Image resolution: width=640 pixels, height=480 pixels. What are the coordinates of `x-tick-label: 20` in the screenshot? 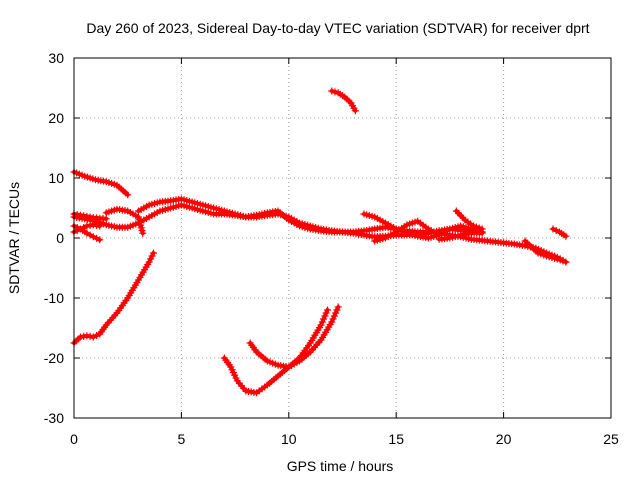 It's located at (504, 439).